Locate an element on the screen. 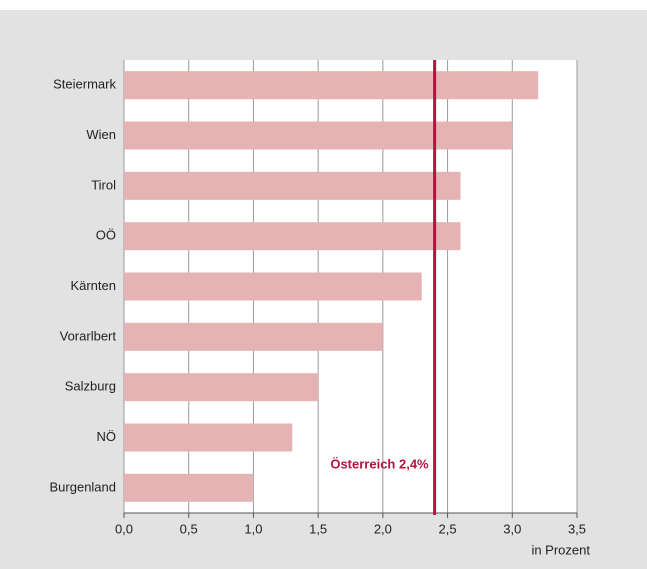 The height and width of the screenshot is (569, 647). x-tick-label: 1,5 is located at coordinates (318, 528).